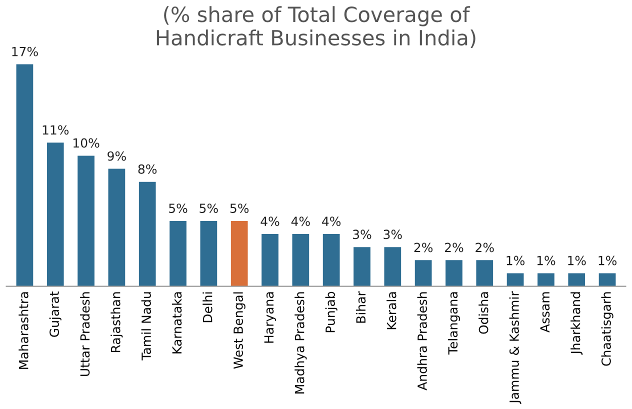  I want to click on x-tick-label: Haryana, so click(270, 317).